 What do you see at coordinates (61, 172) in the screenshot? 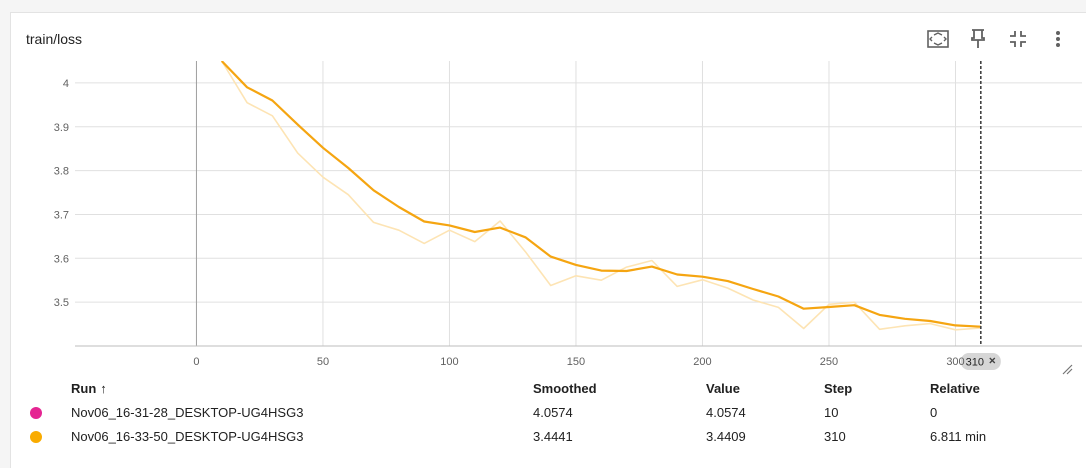
I see `y-tick-label: 3.8` at bounding box center [61, 172].